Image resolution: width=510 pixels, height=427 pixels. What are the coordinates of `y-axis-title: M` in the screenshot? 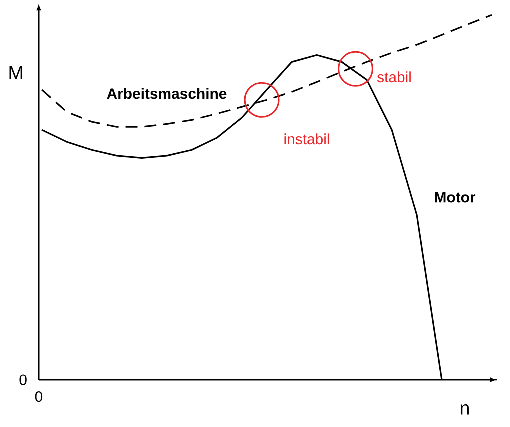 It's located at (16, 73).